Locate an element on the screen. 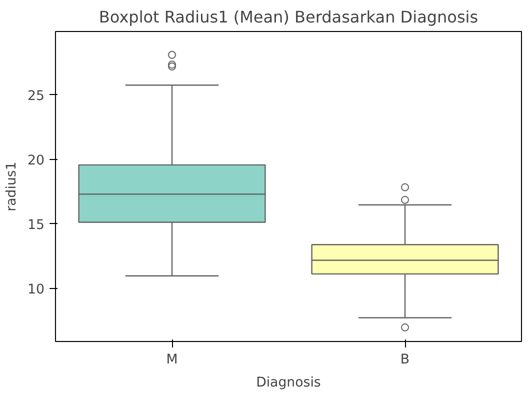 This screenshot has height=393, width=531. x-tick-label: M is located at coordinates (172, 360).